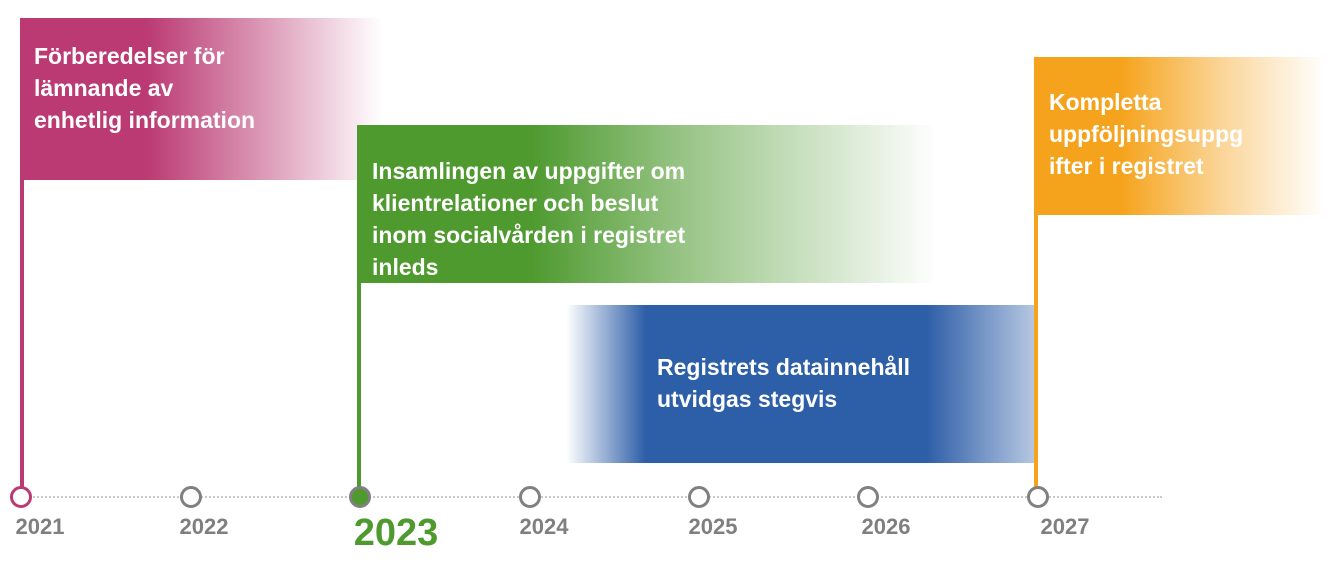 The image size is (1343, 568). I want to click on flag-pole-2027, so click(1036, 273).